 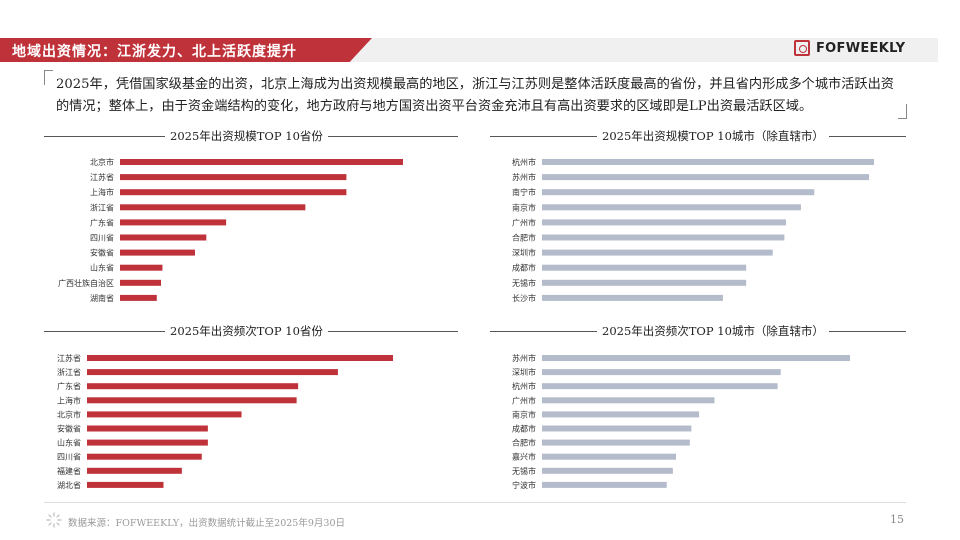 I want to click on chart-title-scale-city: 2025年出资规模TOP 10城市（除直辖市）, so click(x=713, y=136).